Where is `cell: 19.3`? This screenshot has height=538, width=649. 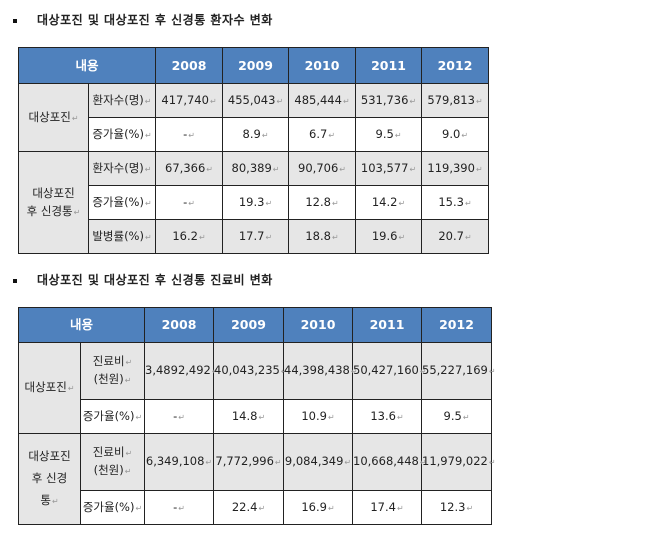 cell: 19.3 is located at coordinates (256, 202).